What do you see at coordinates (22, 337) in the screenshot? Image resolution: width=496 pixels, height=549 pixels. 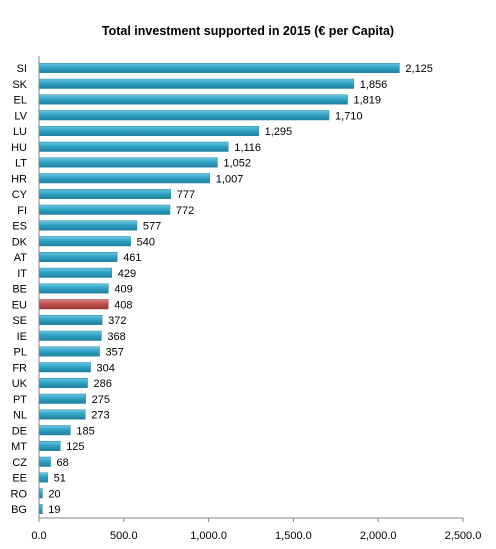 I see `category-label-ie: IE` at bounding box center [22, 337].